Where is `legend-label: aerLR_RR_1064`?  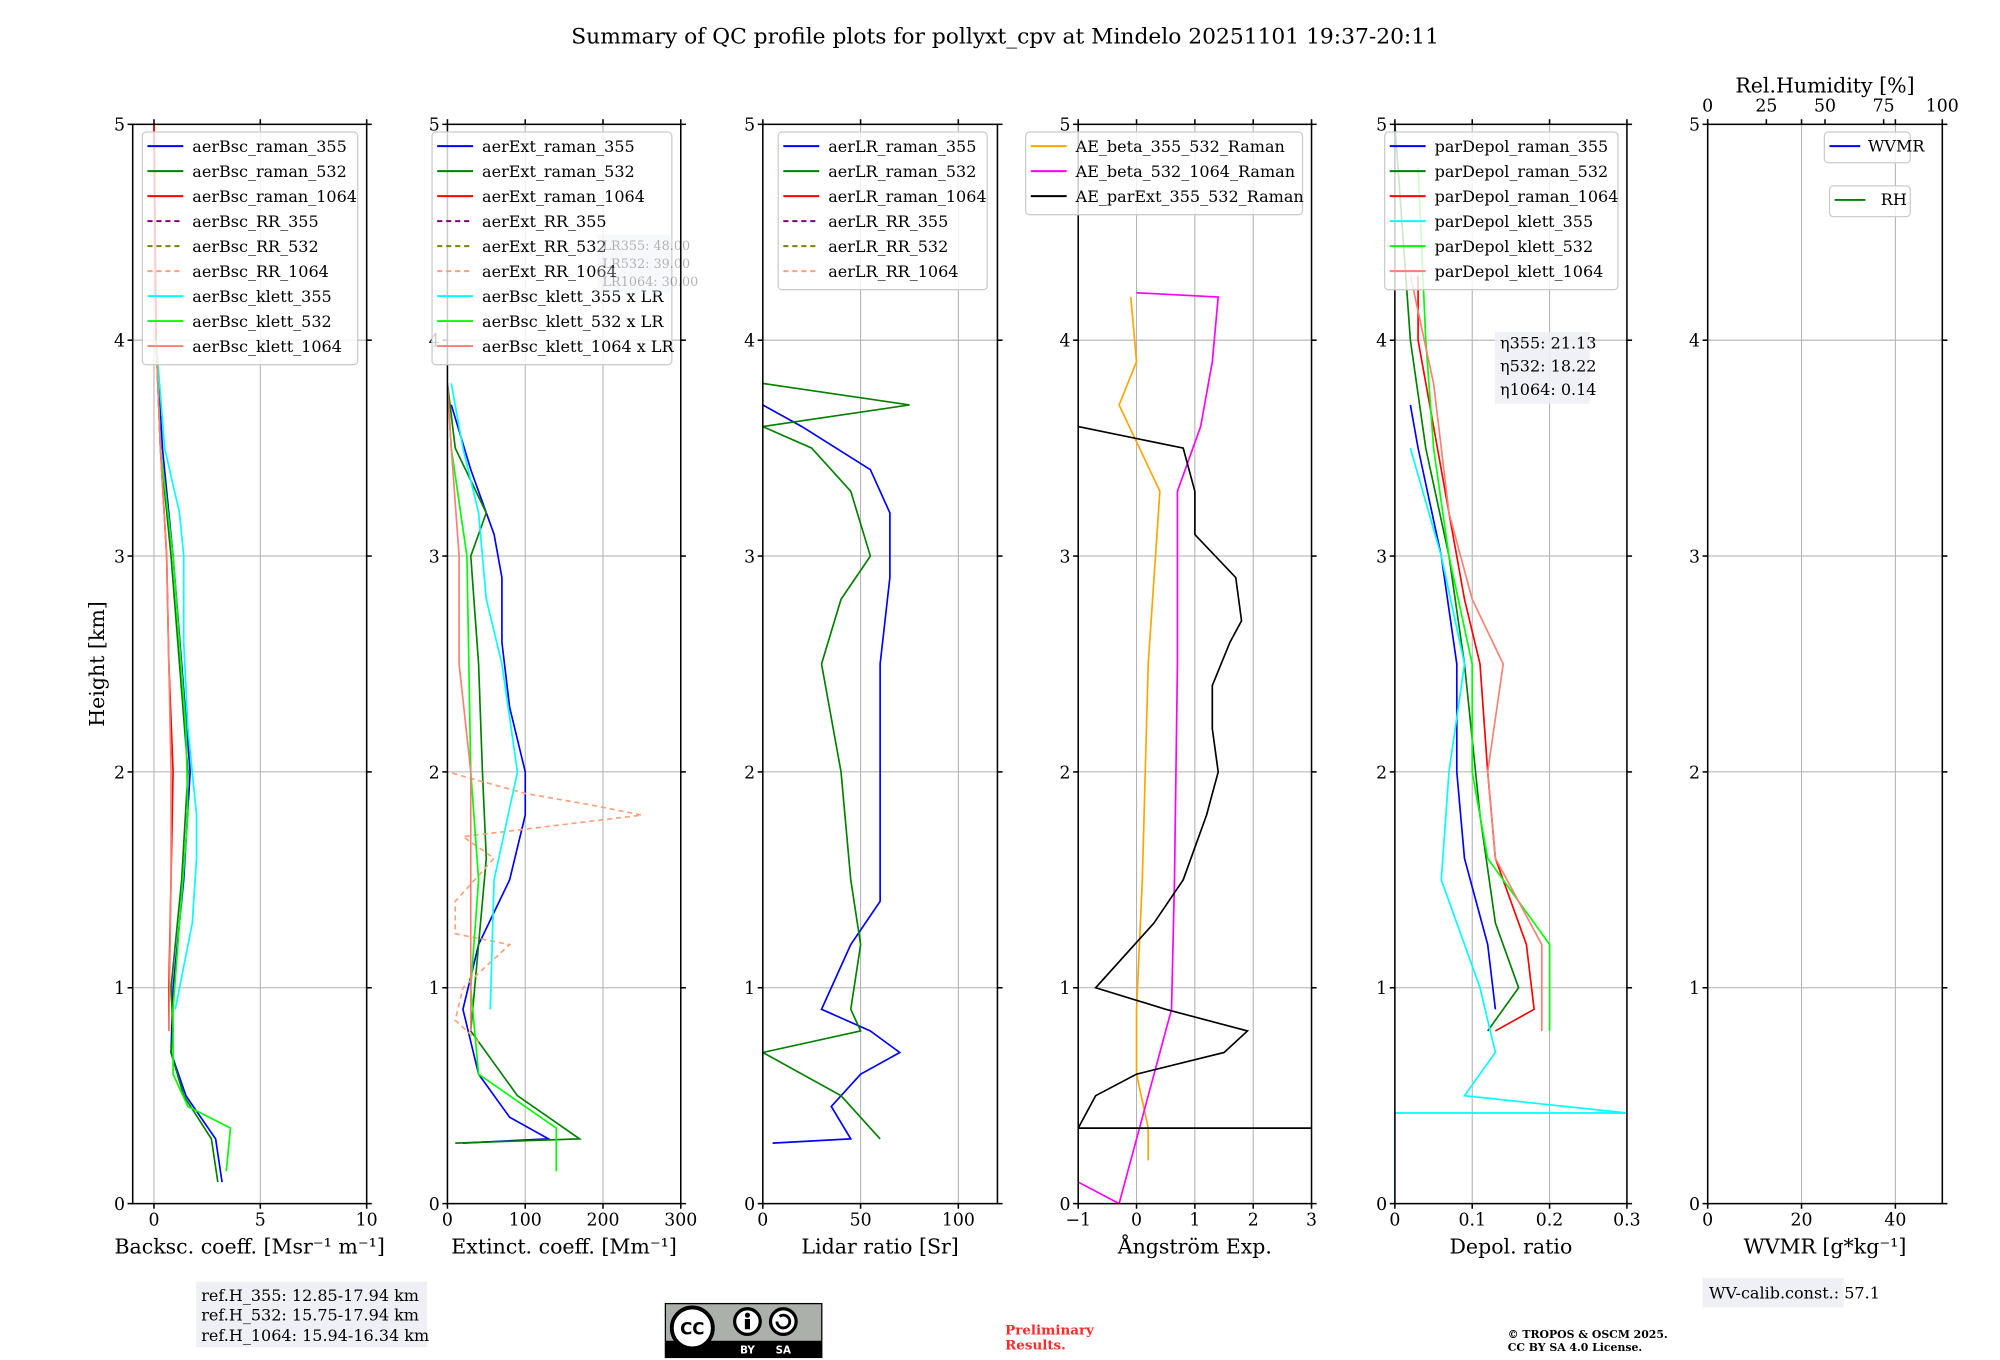 legend-label: aerLR_RR_1064 is located at coordinates (893, 271).